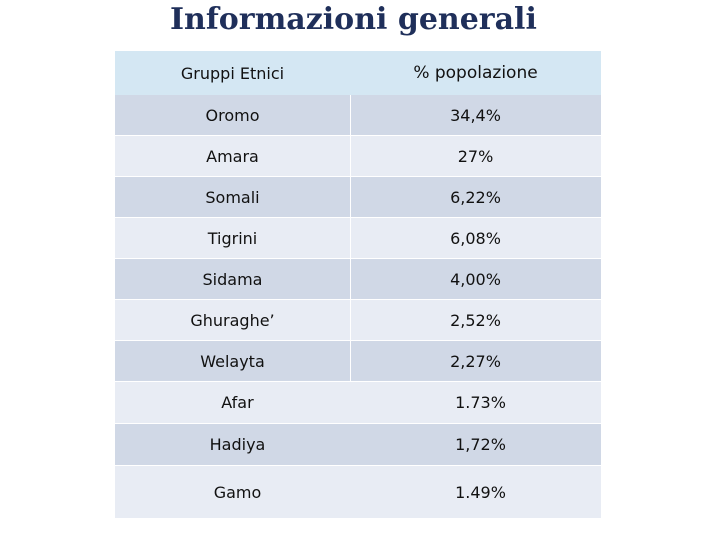 This screenshot has height=540, width=720. I want to click on header-population-percent: % popolazione, so click(475, 73).